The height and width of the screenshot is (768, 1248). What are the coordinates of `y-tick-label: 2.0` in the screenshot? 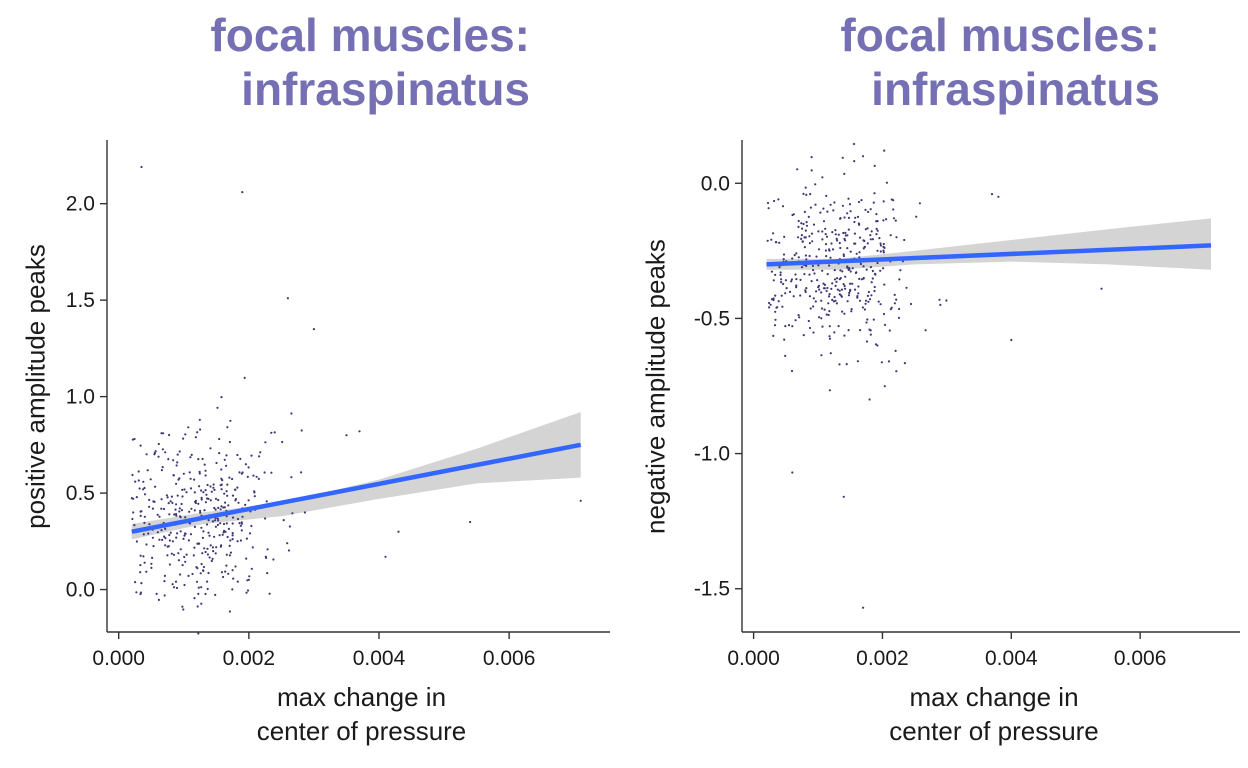 It's located at (80, 204).